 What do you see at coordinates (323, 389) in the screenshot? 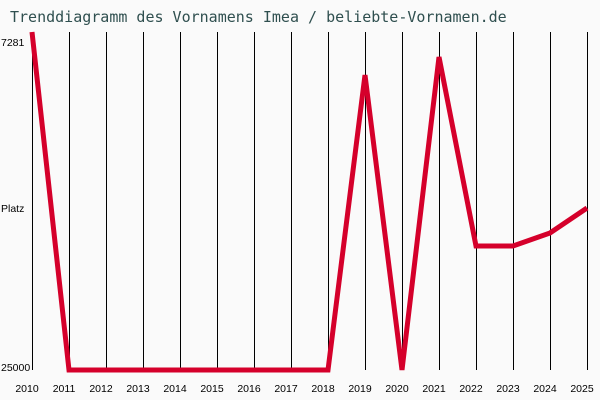
I see `x-tick-label: 2018` at bounding box center [323, 389].